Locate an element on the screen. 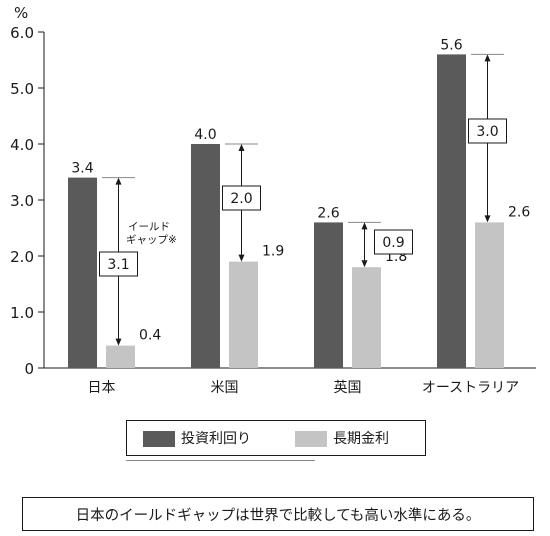 The height and width of the screenshot is (536, 550). legend-label-investment-yield: 投資利回り is located at coordinates (216, 439).